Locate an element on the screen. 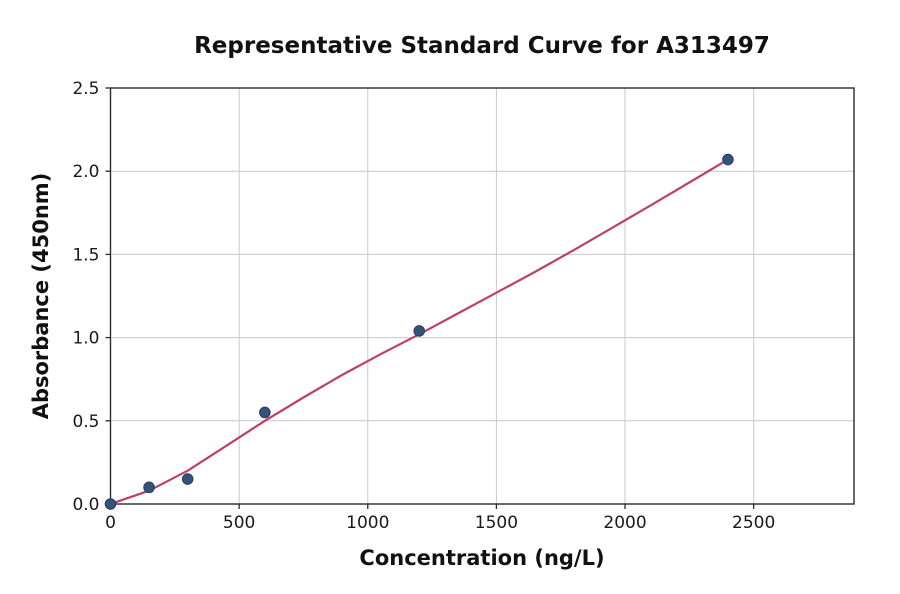 Image resolution: width=900 pixels, height=594 pixels. x-tick-label: 1500 is located at coordinates (496, 523).